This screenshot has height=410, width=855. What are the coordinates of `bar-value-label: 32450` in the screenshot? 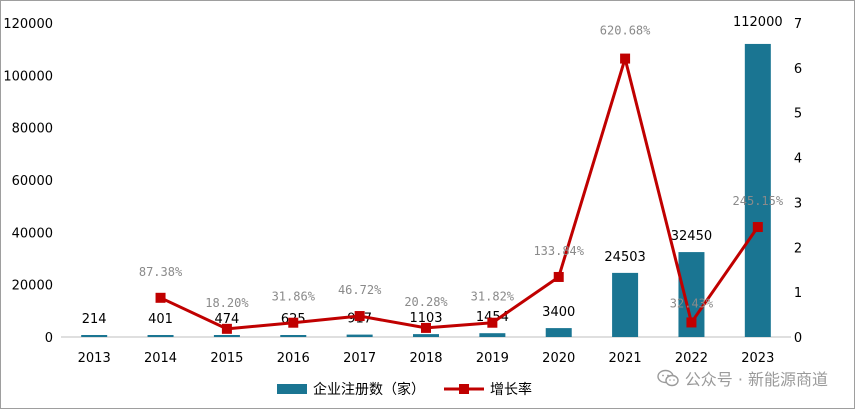 It's located at (691, 236).